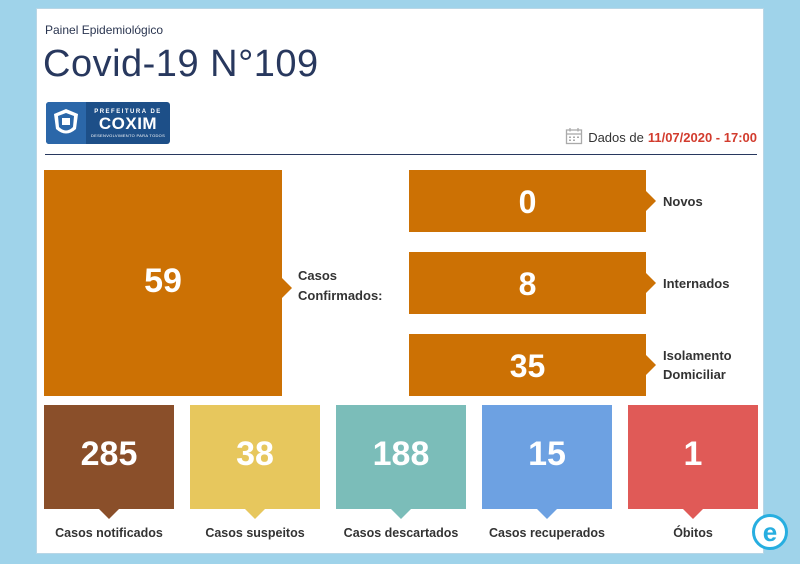 The image size is (800, 564). Describe the element at coordinates (770, 532) in the screenshot. I see `site-watermark-icon: e` at that location.